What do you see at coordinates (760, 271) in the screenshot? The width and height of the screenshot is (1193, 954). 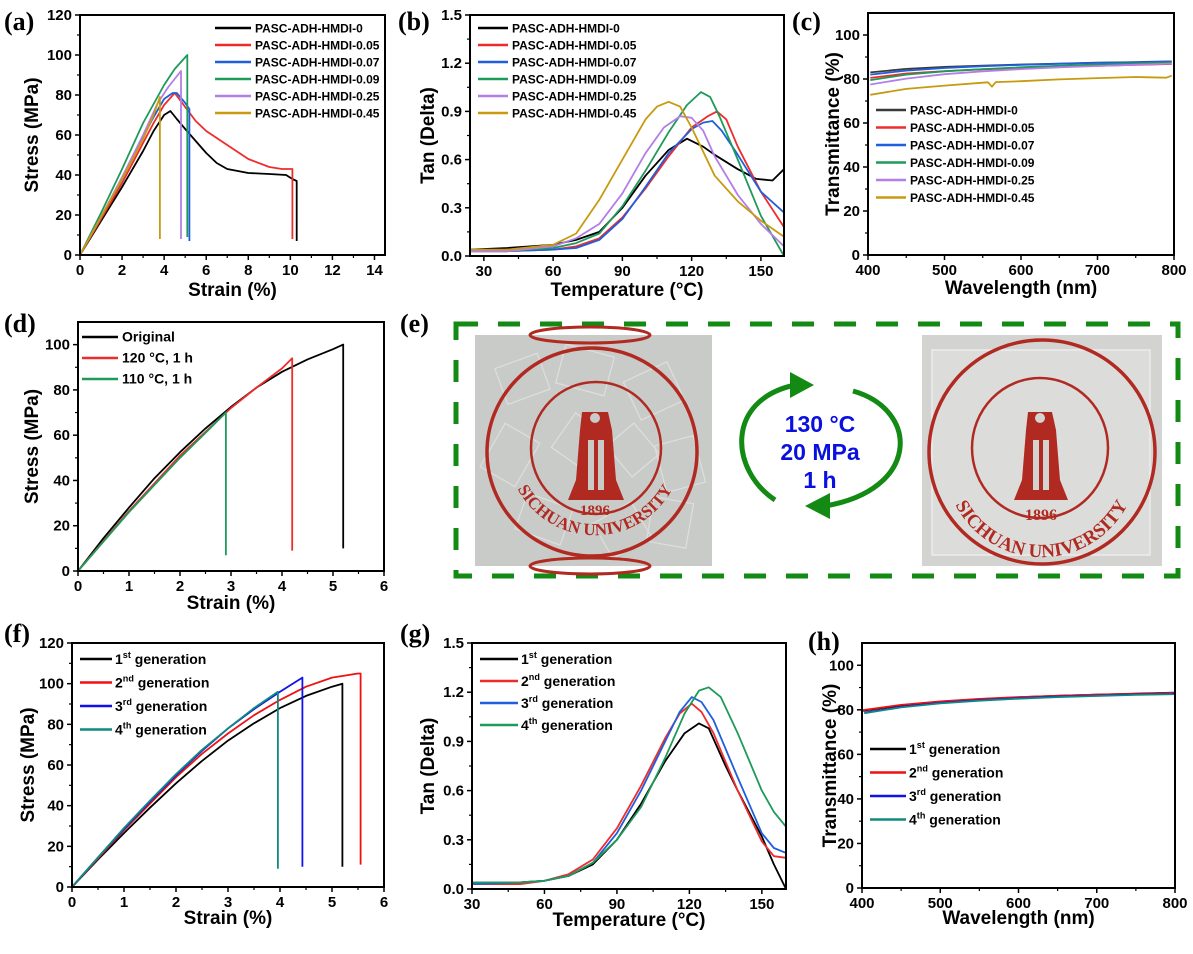 I see `x-tick-label: 150` at bounding box center [760, 271].